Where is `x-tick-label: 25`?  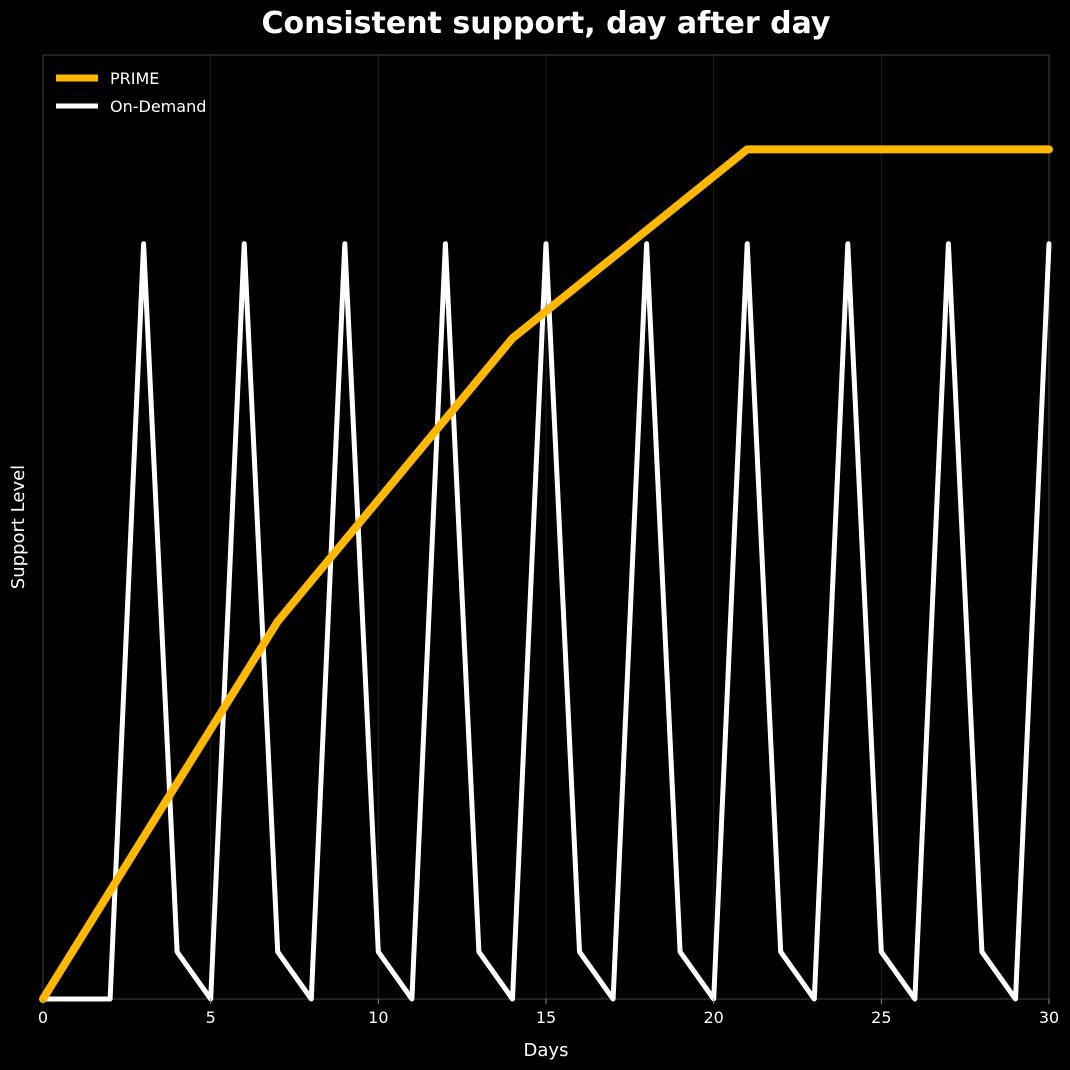 x-tick-label: 25 is located at coordinates (881, 1017).